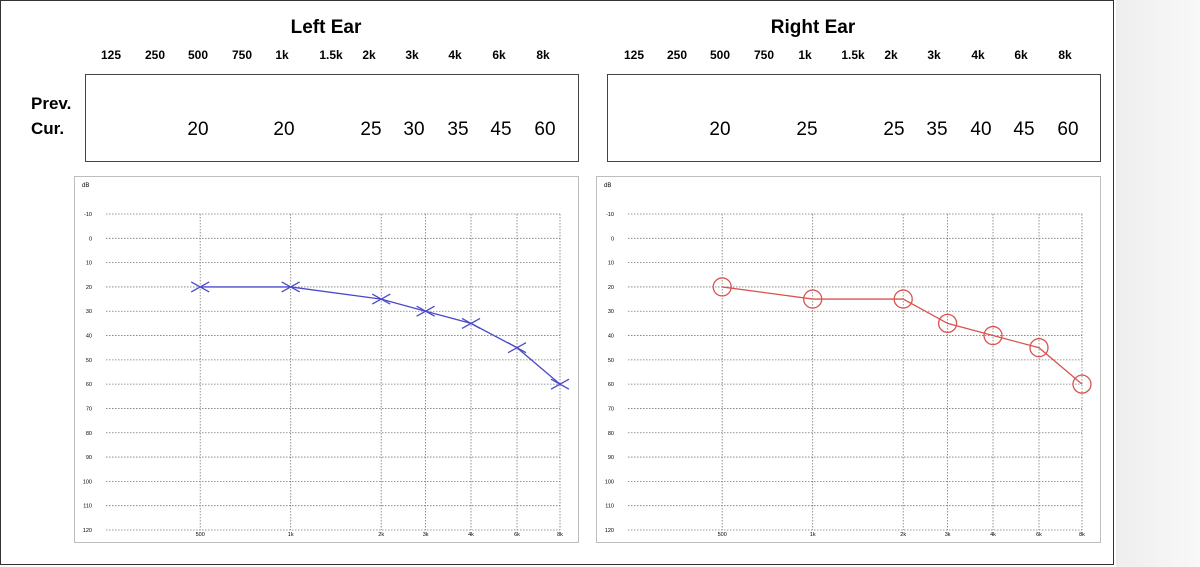 This screenshot has height=567, width=1200. What do you see at coordinates (381, 535) in the screenshot?
I see `left-x-tick-label: 2k` at bounding box center [381, 535].